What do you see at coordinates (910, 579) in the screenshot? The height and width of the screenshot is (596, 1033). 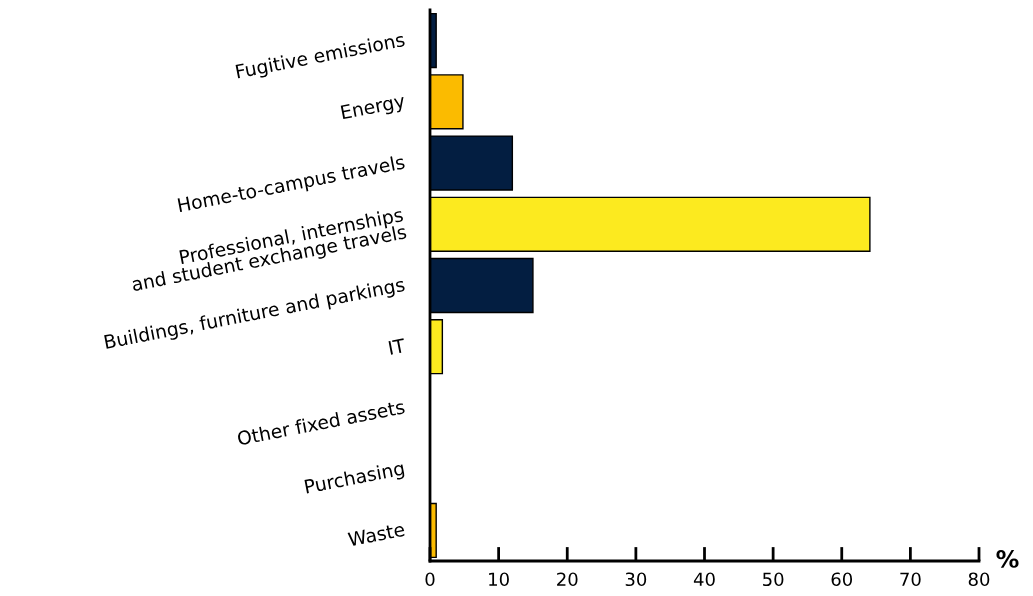 I see `x-tick-label: 70` at bounding box center [910, 579].